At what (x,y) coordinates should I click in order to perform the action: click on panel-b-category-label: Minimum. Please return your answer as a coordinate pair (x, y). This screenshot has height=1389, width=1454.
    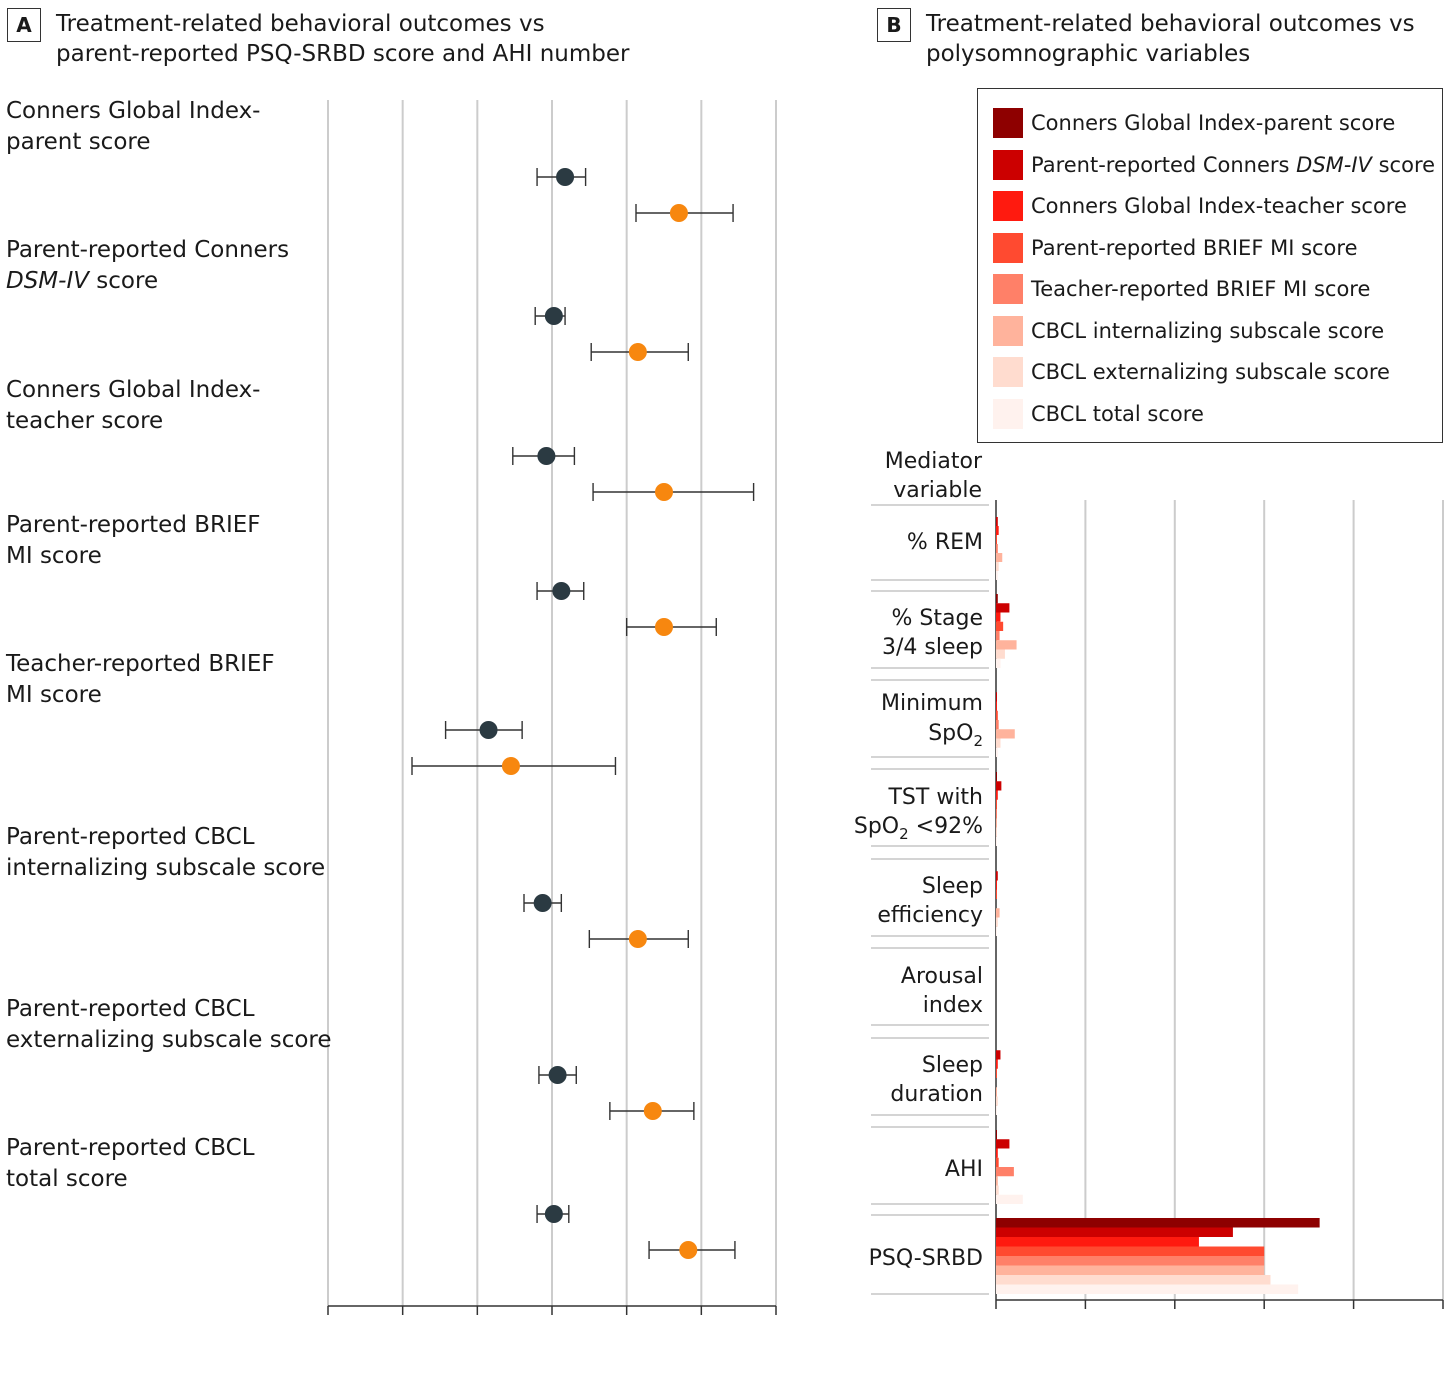
    Looking at the image, I should click on (932, 703).